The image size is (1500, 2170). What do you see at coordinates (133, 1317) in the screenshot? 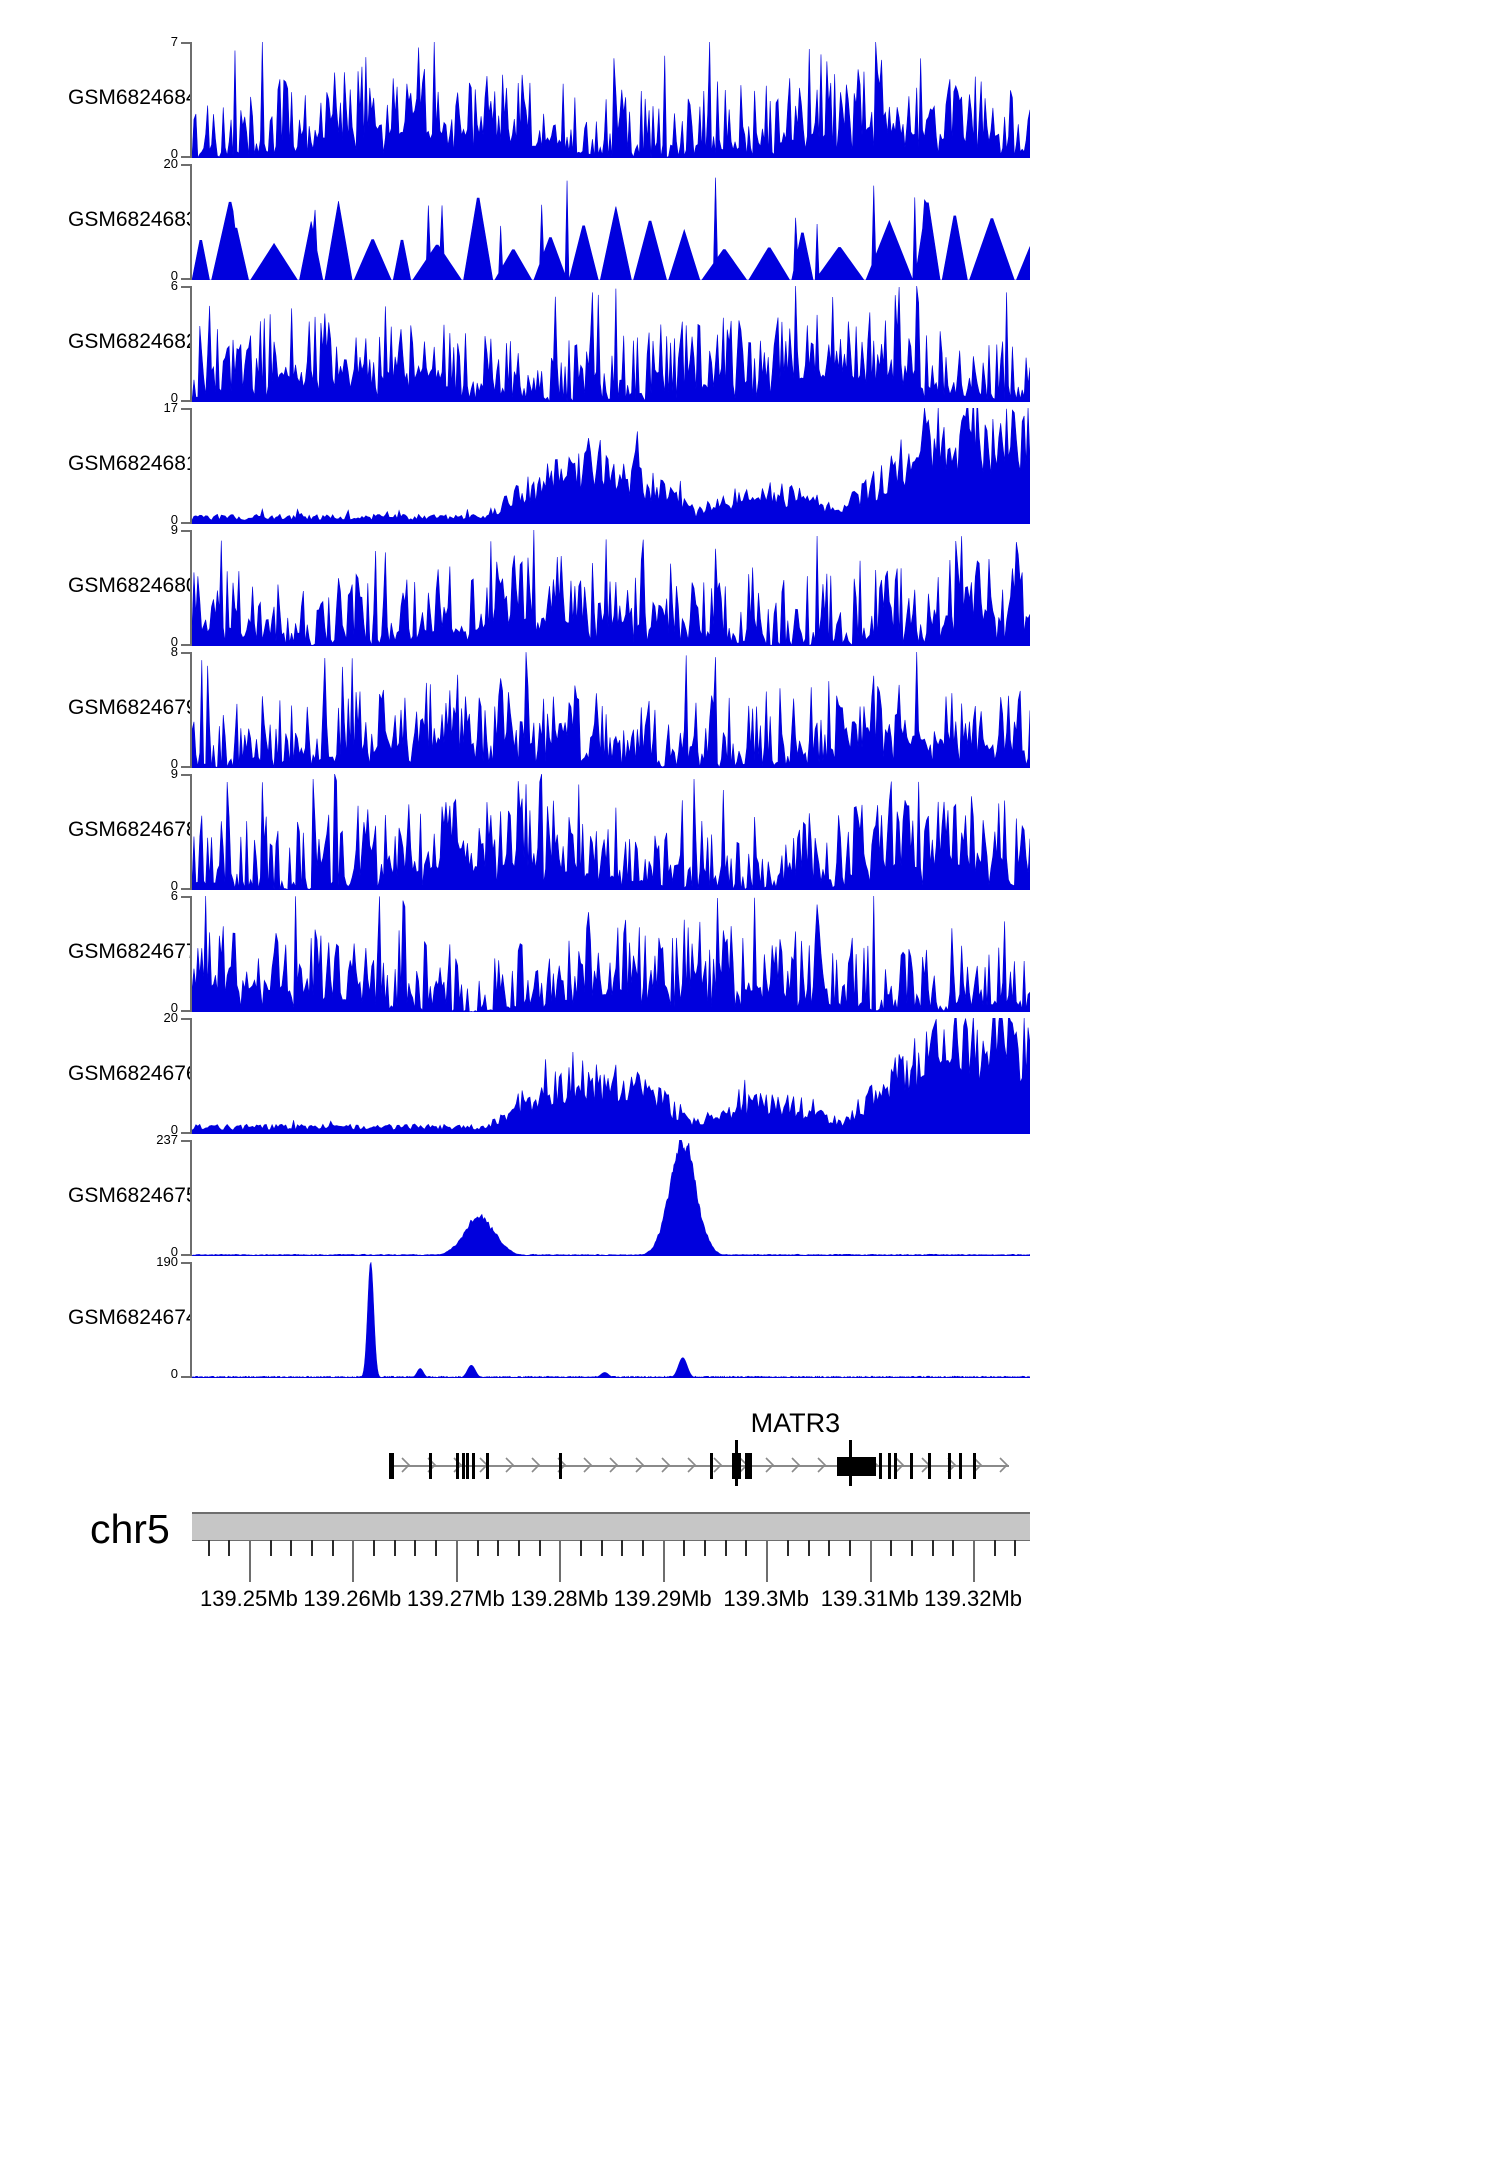
I see `track-label-GSM6824674: GSM6824674` at bounding box center [133, 1317].